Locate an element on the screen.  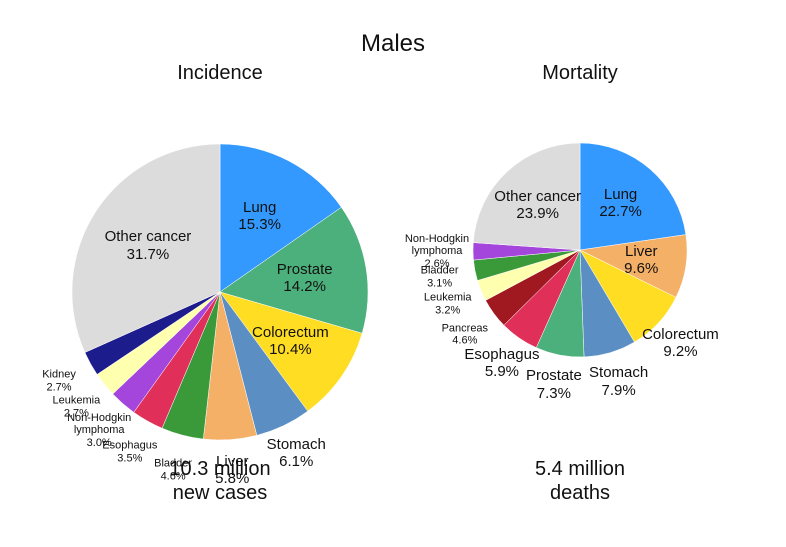
summary-note: deaths is located at coordinates (580, 493).